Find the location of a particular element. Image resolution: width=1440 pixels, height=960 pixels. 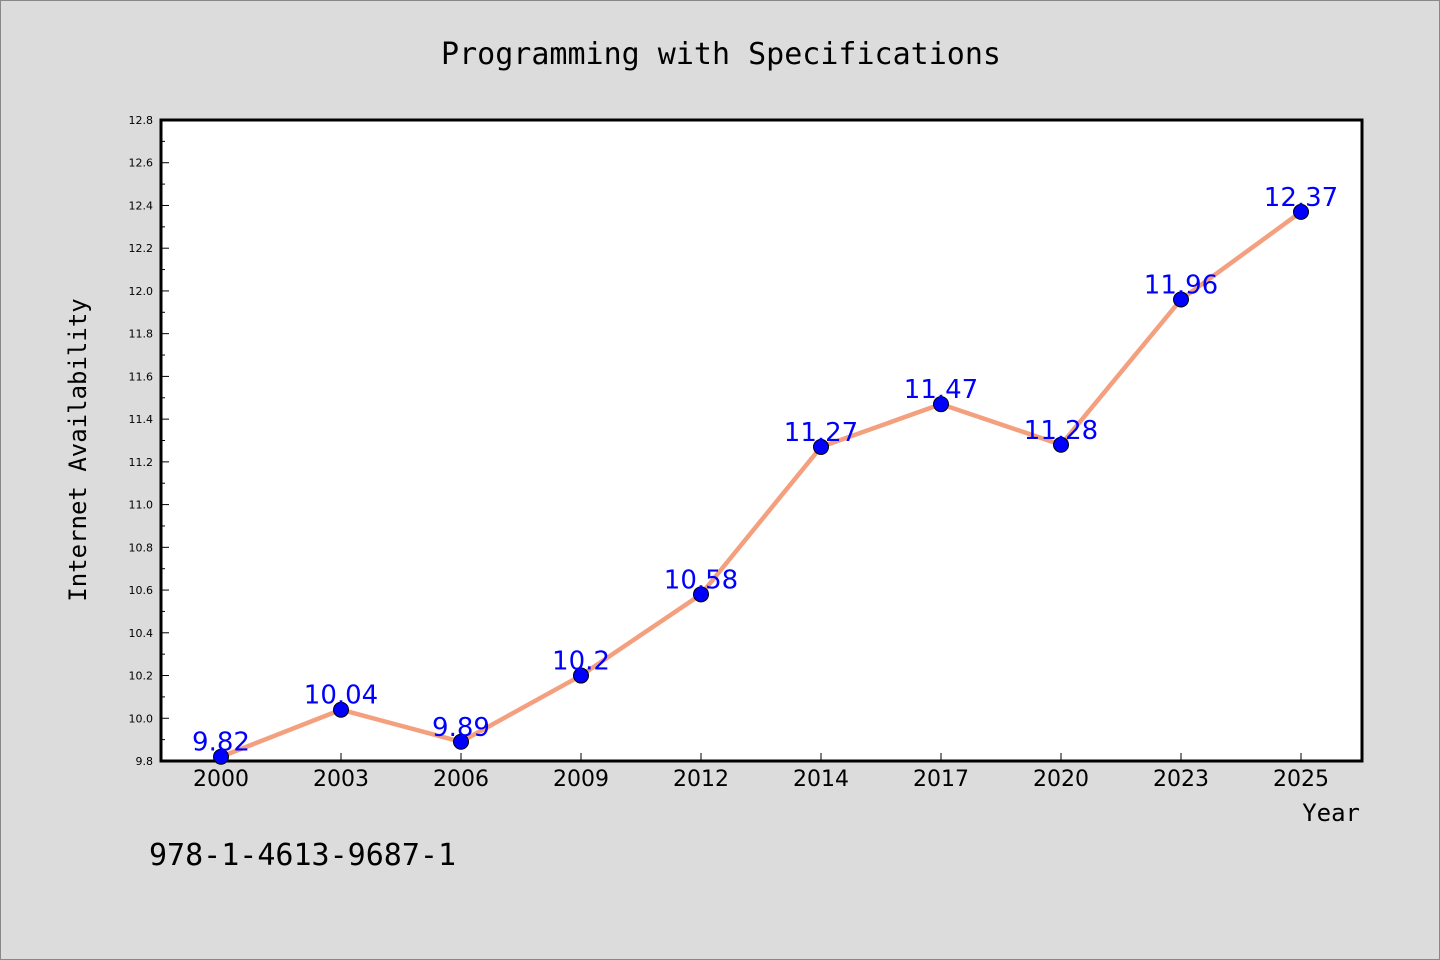

data-label: 9.89 is located at coordinates (461, 728).